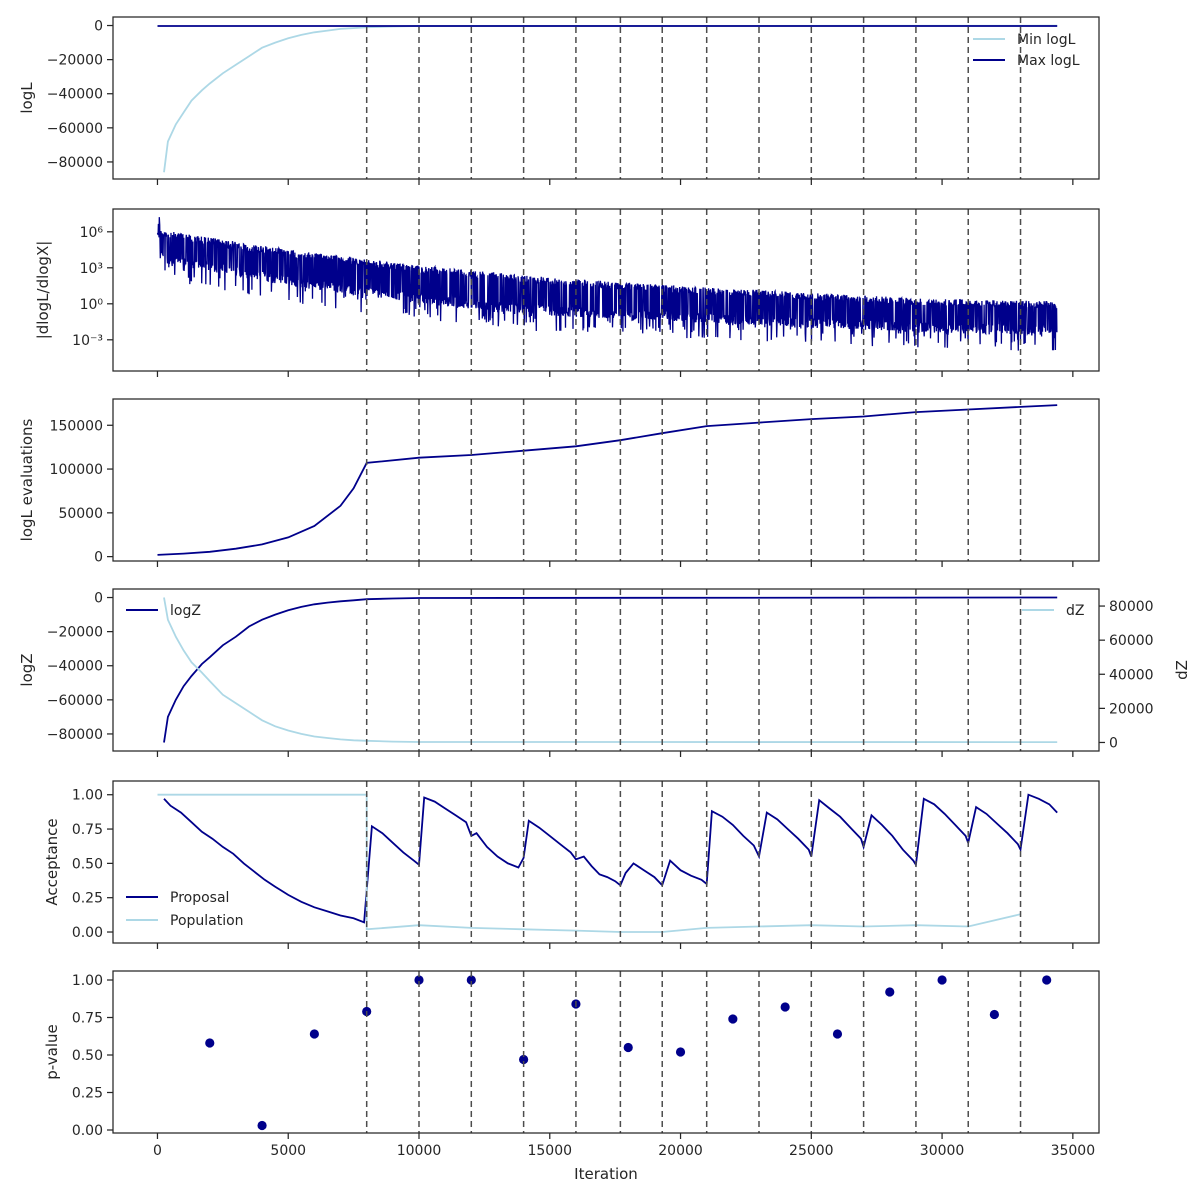  What do you see at coordinates (157, 1151) in the screenshot?
I see `x-tick-label: 0` at bounding box center [157, 1151].